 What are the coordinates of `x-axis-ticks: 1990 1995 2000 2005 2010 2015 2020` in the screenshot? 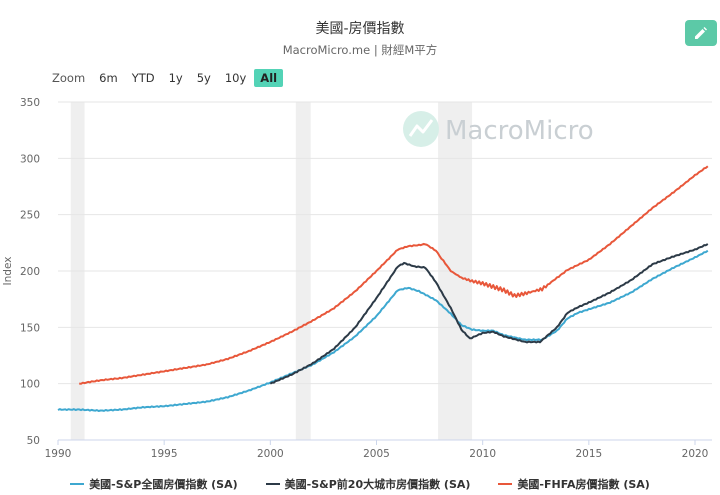 It's located at (377, 450).